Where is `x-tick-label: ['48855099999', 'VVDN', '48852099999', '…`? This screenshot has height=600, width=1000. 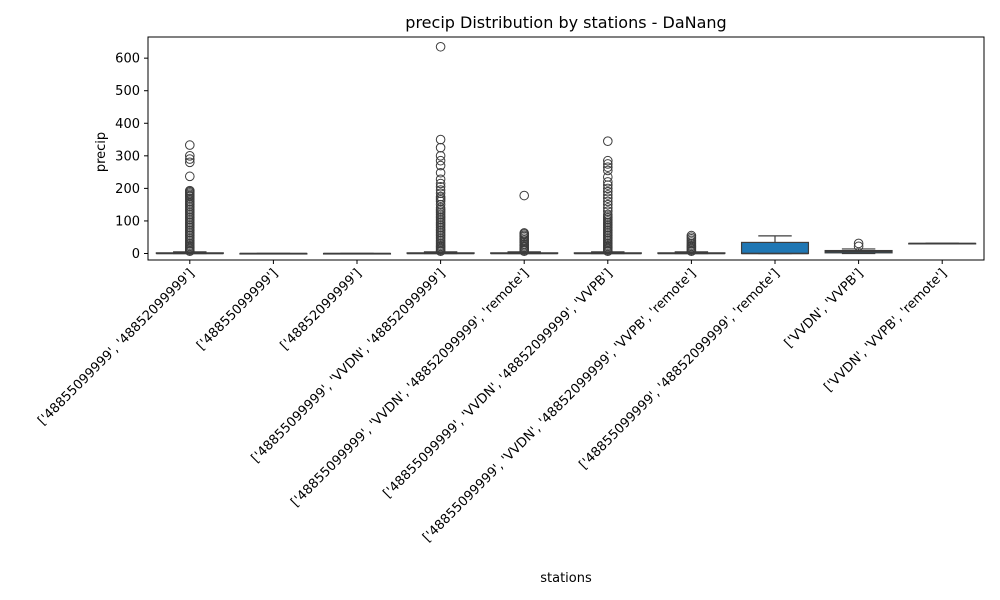
x-tick-label: ['48855099999', 'VVDN', '48852099999', '… is located at coordinates (559, 405).